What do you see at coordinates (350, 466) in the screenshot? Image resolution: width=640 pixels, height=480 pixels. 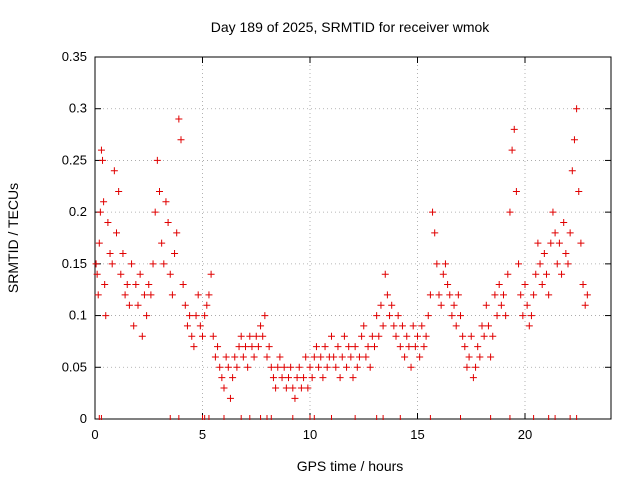 I see `x-axis-label: GPS time / hours` at bounding box center [350, 466].